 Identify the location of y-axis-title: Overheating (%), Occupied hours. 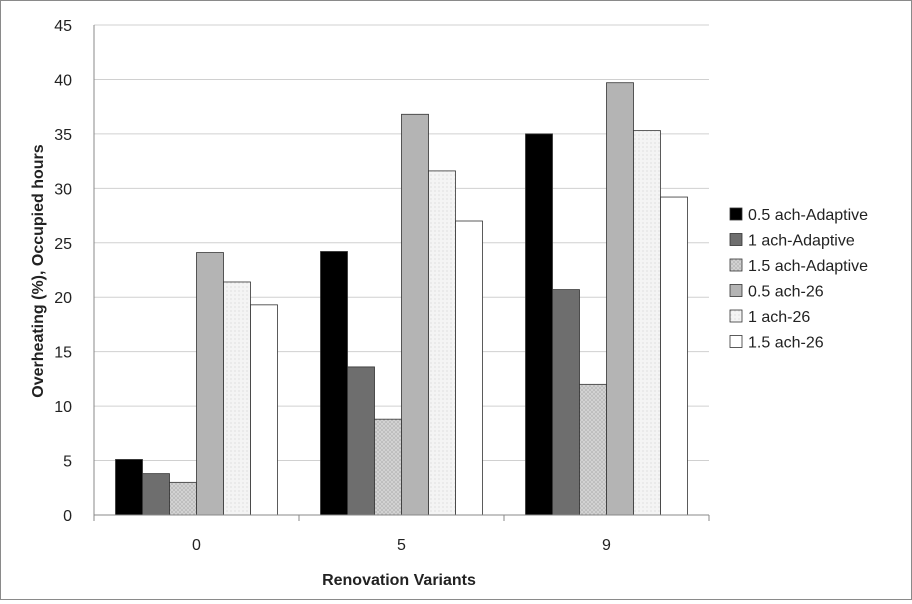
(38, 270).